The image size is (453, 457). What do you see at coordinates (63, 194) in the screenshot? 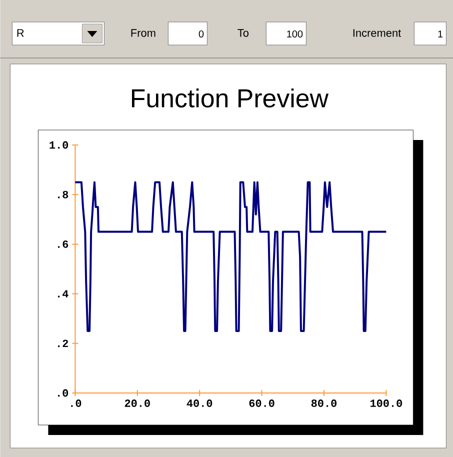
I see `y-tick-label: .8` at bounding box center [63, 194].